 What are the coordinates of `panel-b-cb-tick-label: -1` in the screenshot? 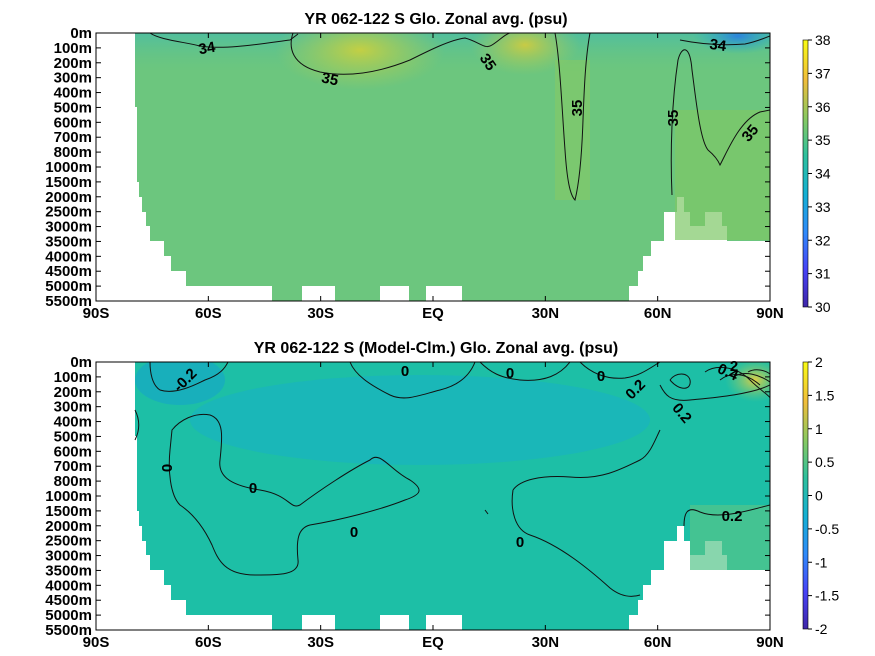 It's located at (821, 562).